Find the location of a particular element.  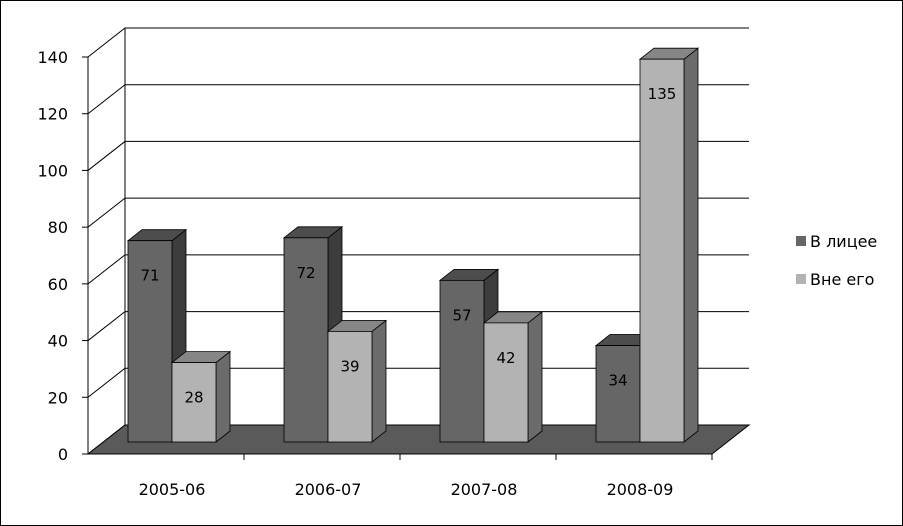

y-tick-label: 120 is located at coordinates (52, 114).